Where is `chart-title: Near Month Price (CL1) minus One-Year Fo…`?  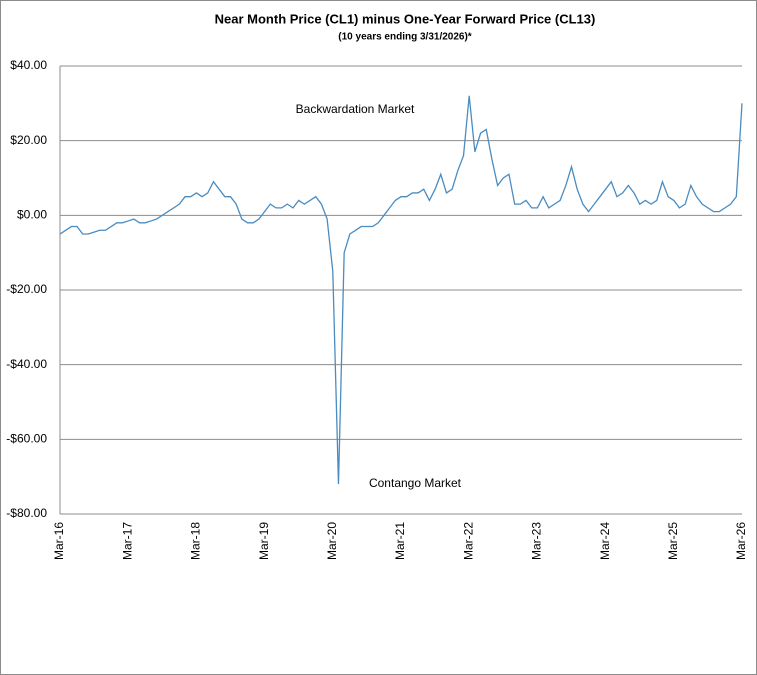
chart-title: Near Month Price (CL1) minus One-Year Fo… is located at coordinates (405, 18).